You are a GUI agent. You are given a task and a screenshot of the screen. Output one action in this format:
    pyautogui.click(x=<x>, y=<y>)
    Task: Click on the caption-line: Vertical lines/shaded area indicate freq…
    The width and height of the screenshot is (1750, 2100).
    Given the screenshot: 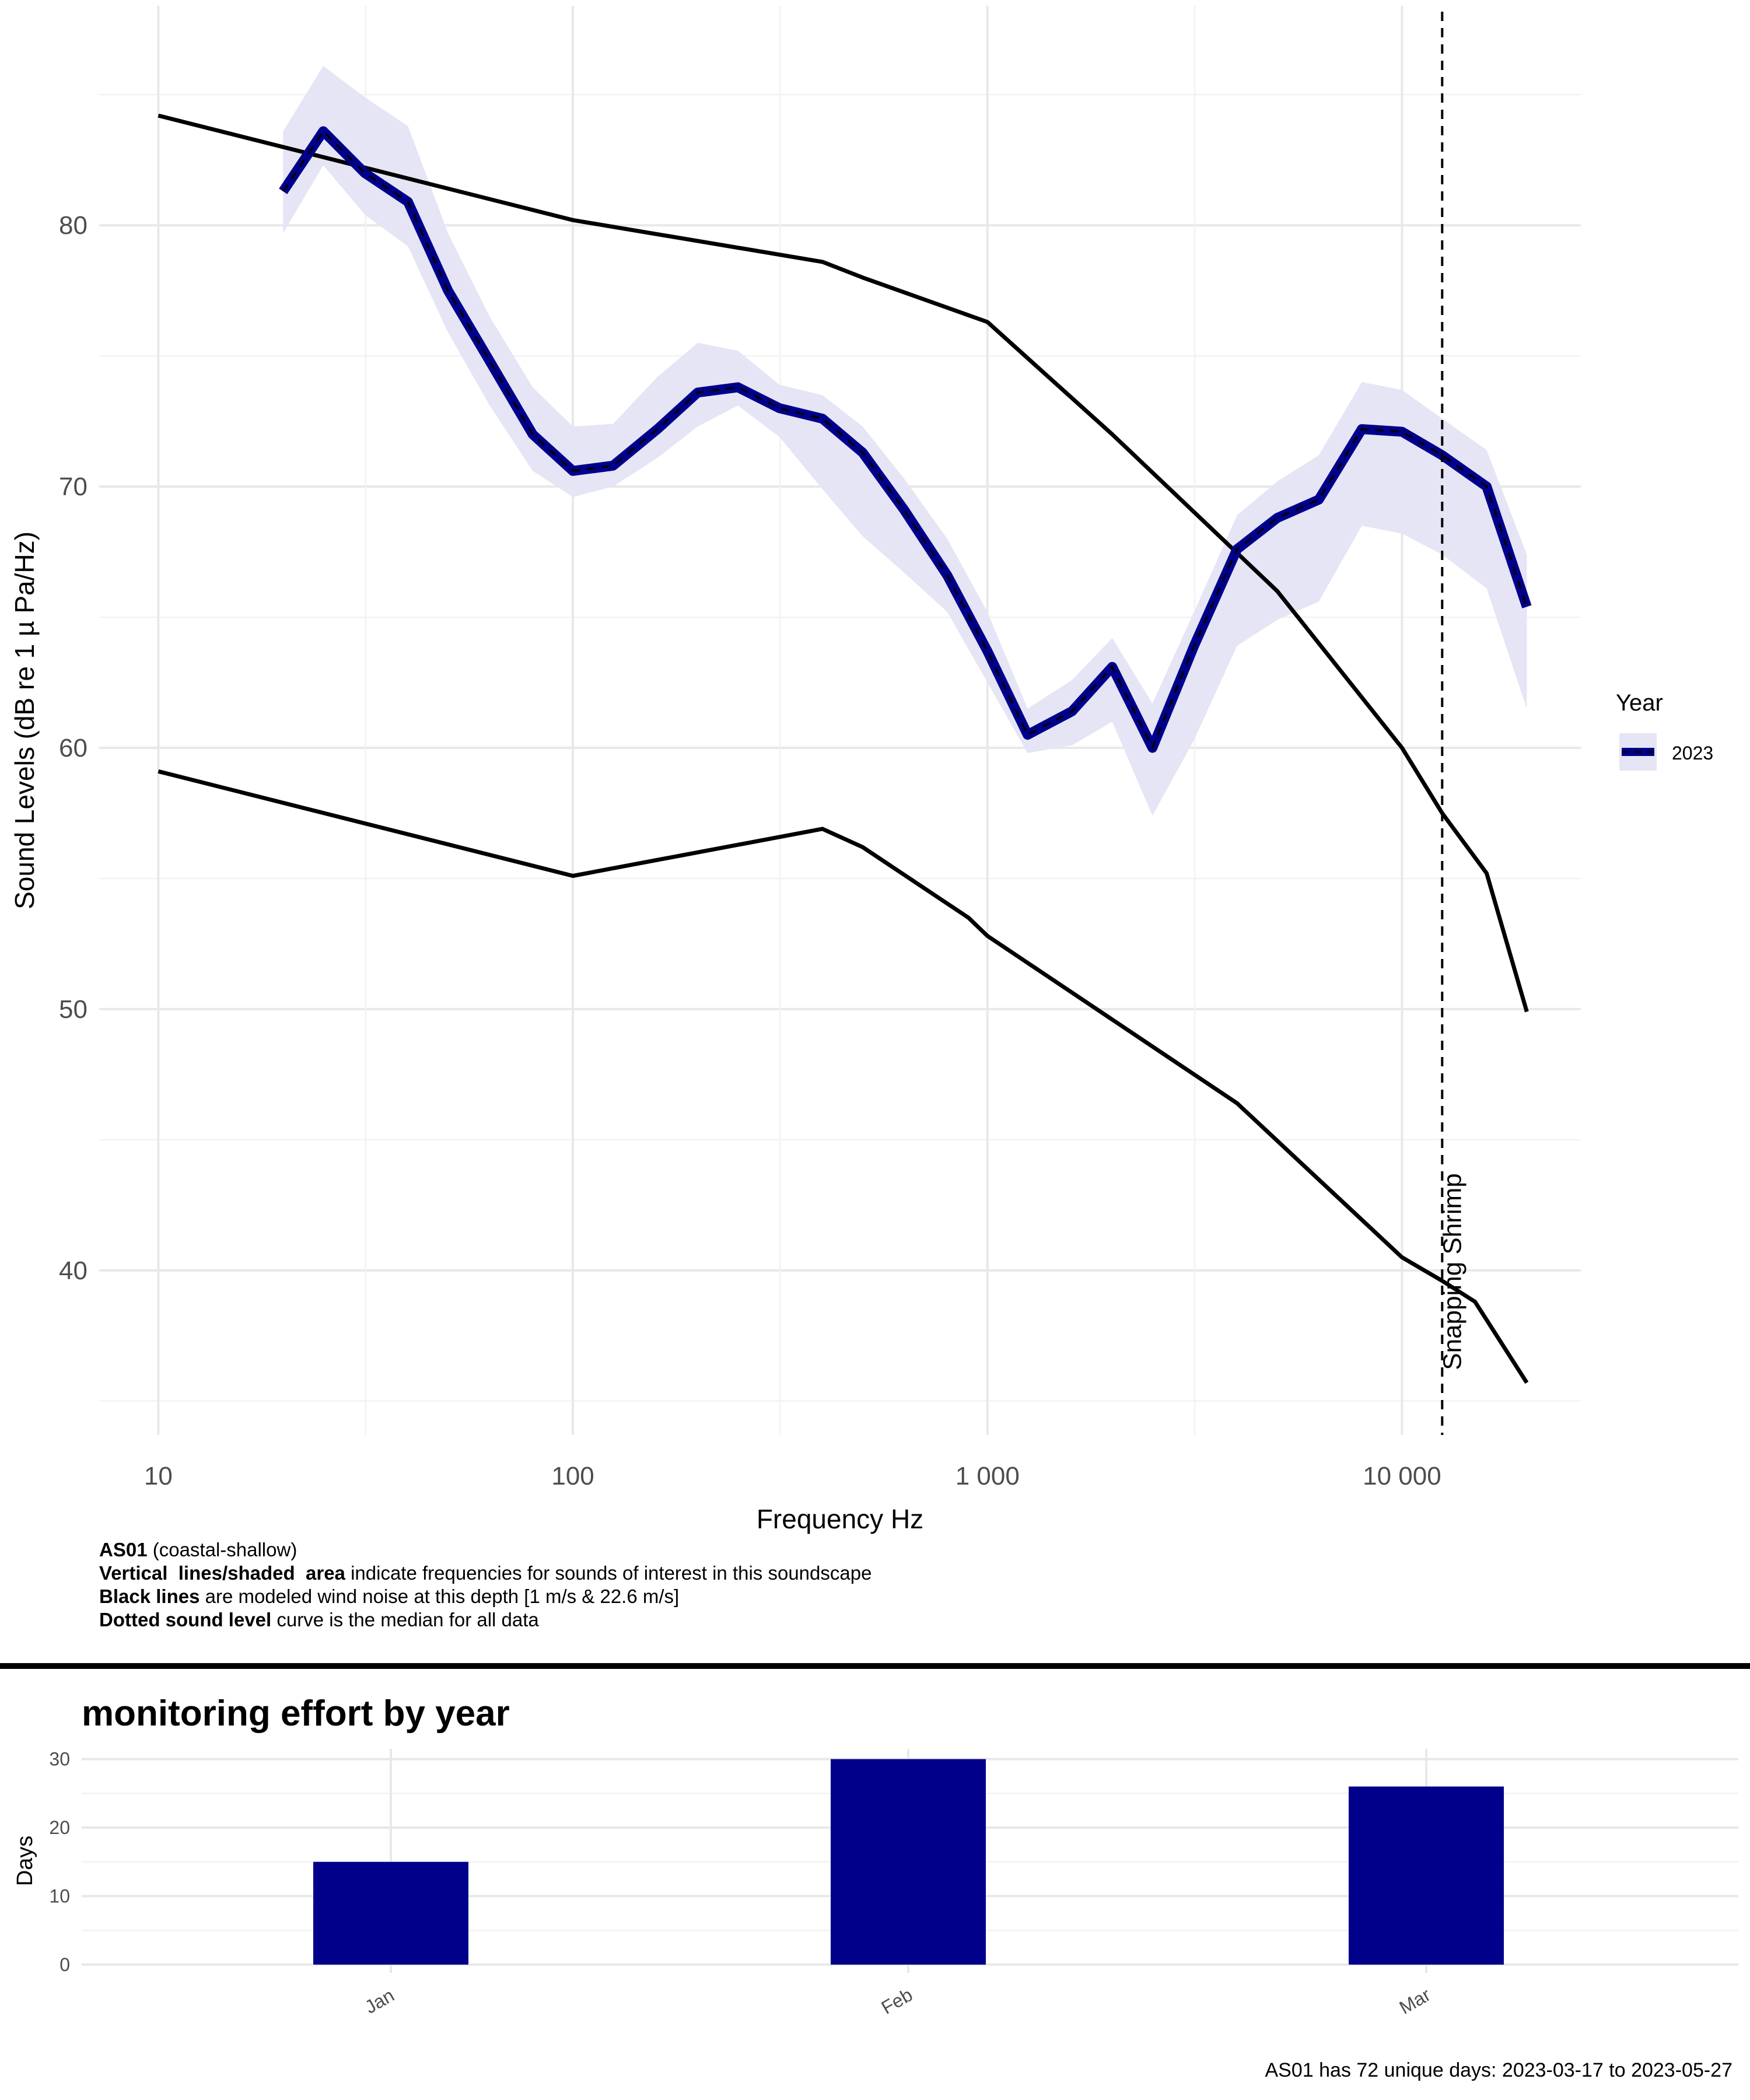 What is the action you would take?
    pyautogui.click(x=485, y=1573)
    